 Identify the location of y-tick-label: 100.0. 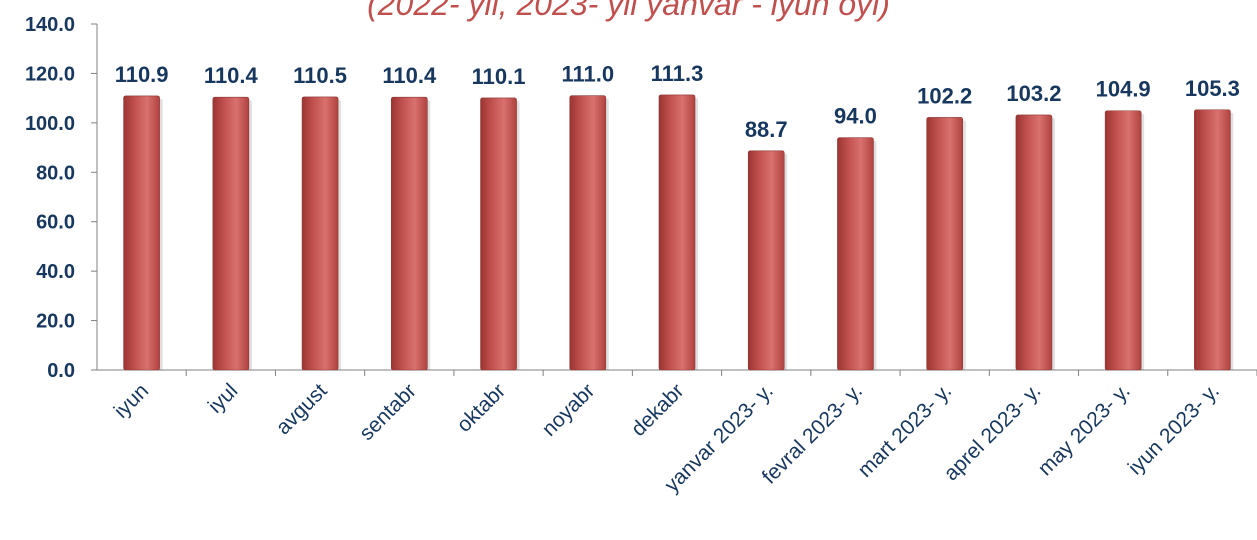
(50, 124).